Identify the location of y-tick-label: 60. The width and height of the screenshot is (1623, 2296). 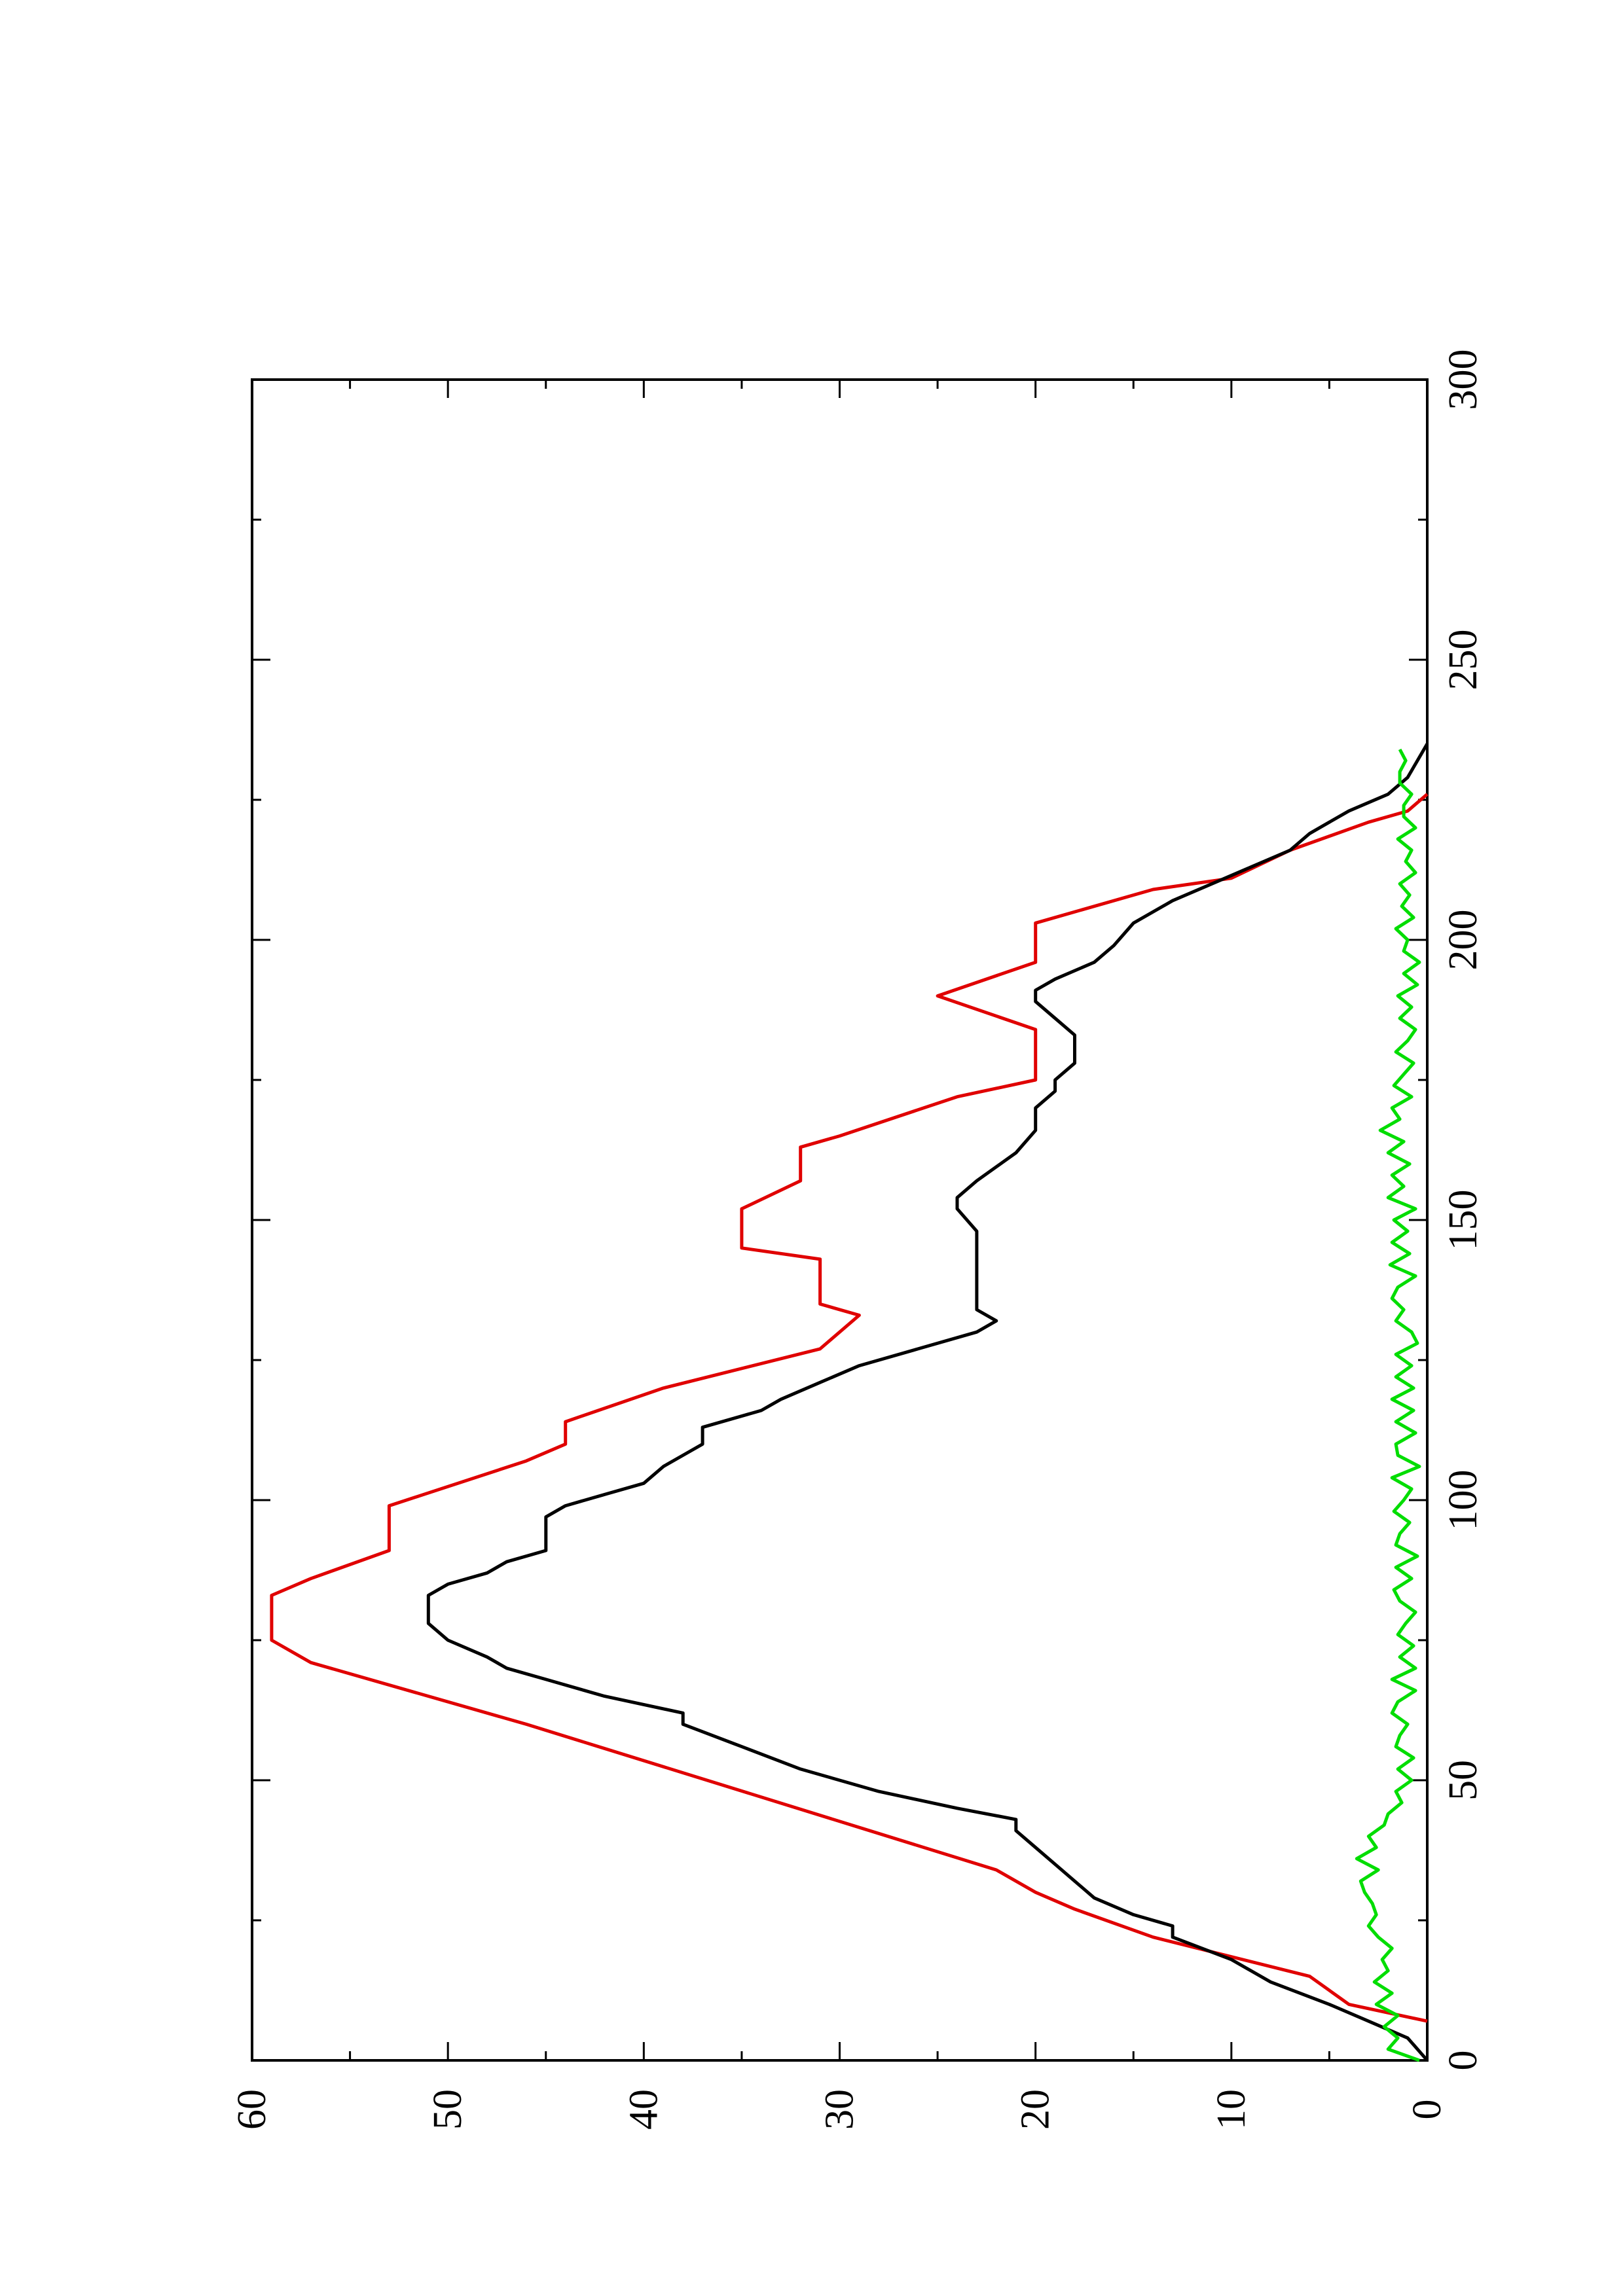
(252, 2109).